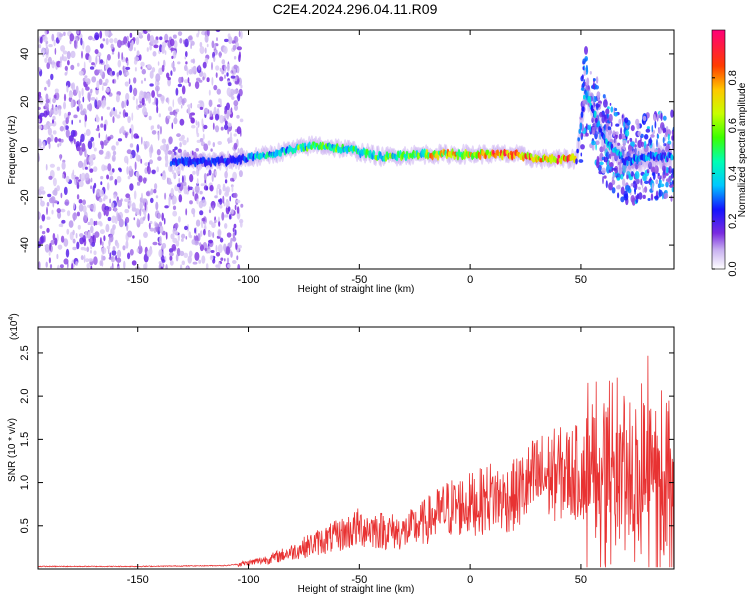 The width and height of the screenshot is (750, 600). I want to click on x-tick-label: -100, so click(249, 580).